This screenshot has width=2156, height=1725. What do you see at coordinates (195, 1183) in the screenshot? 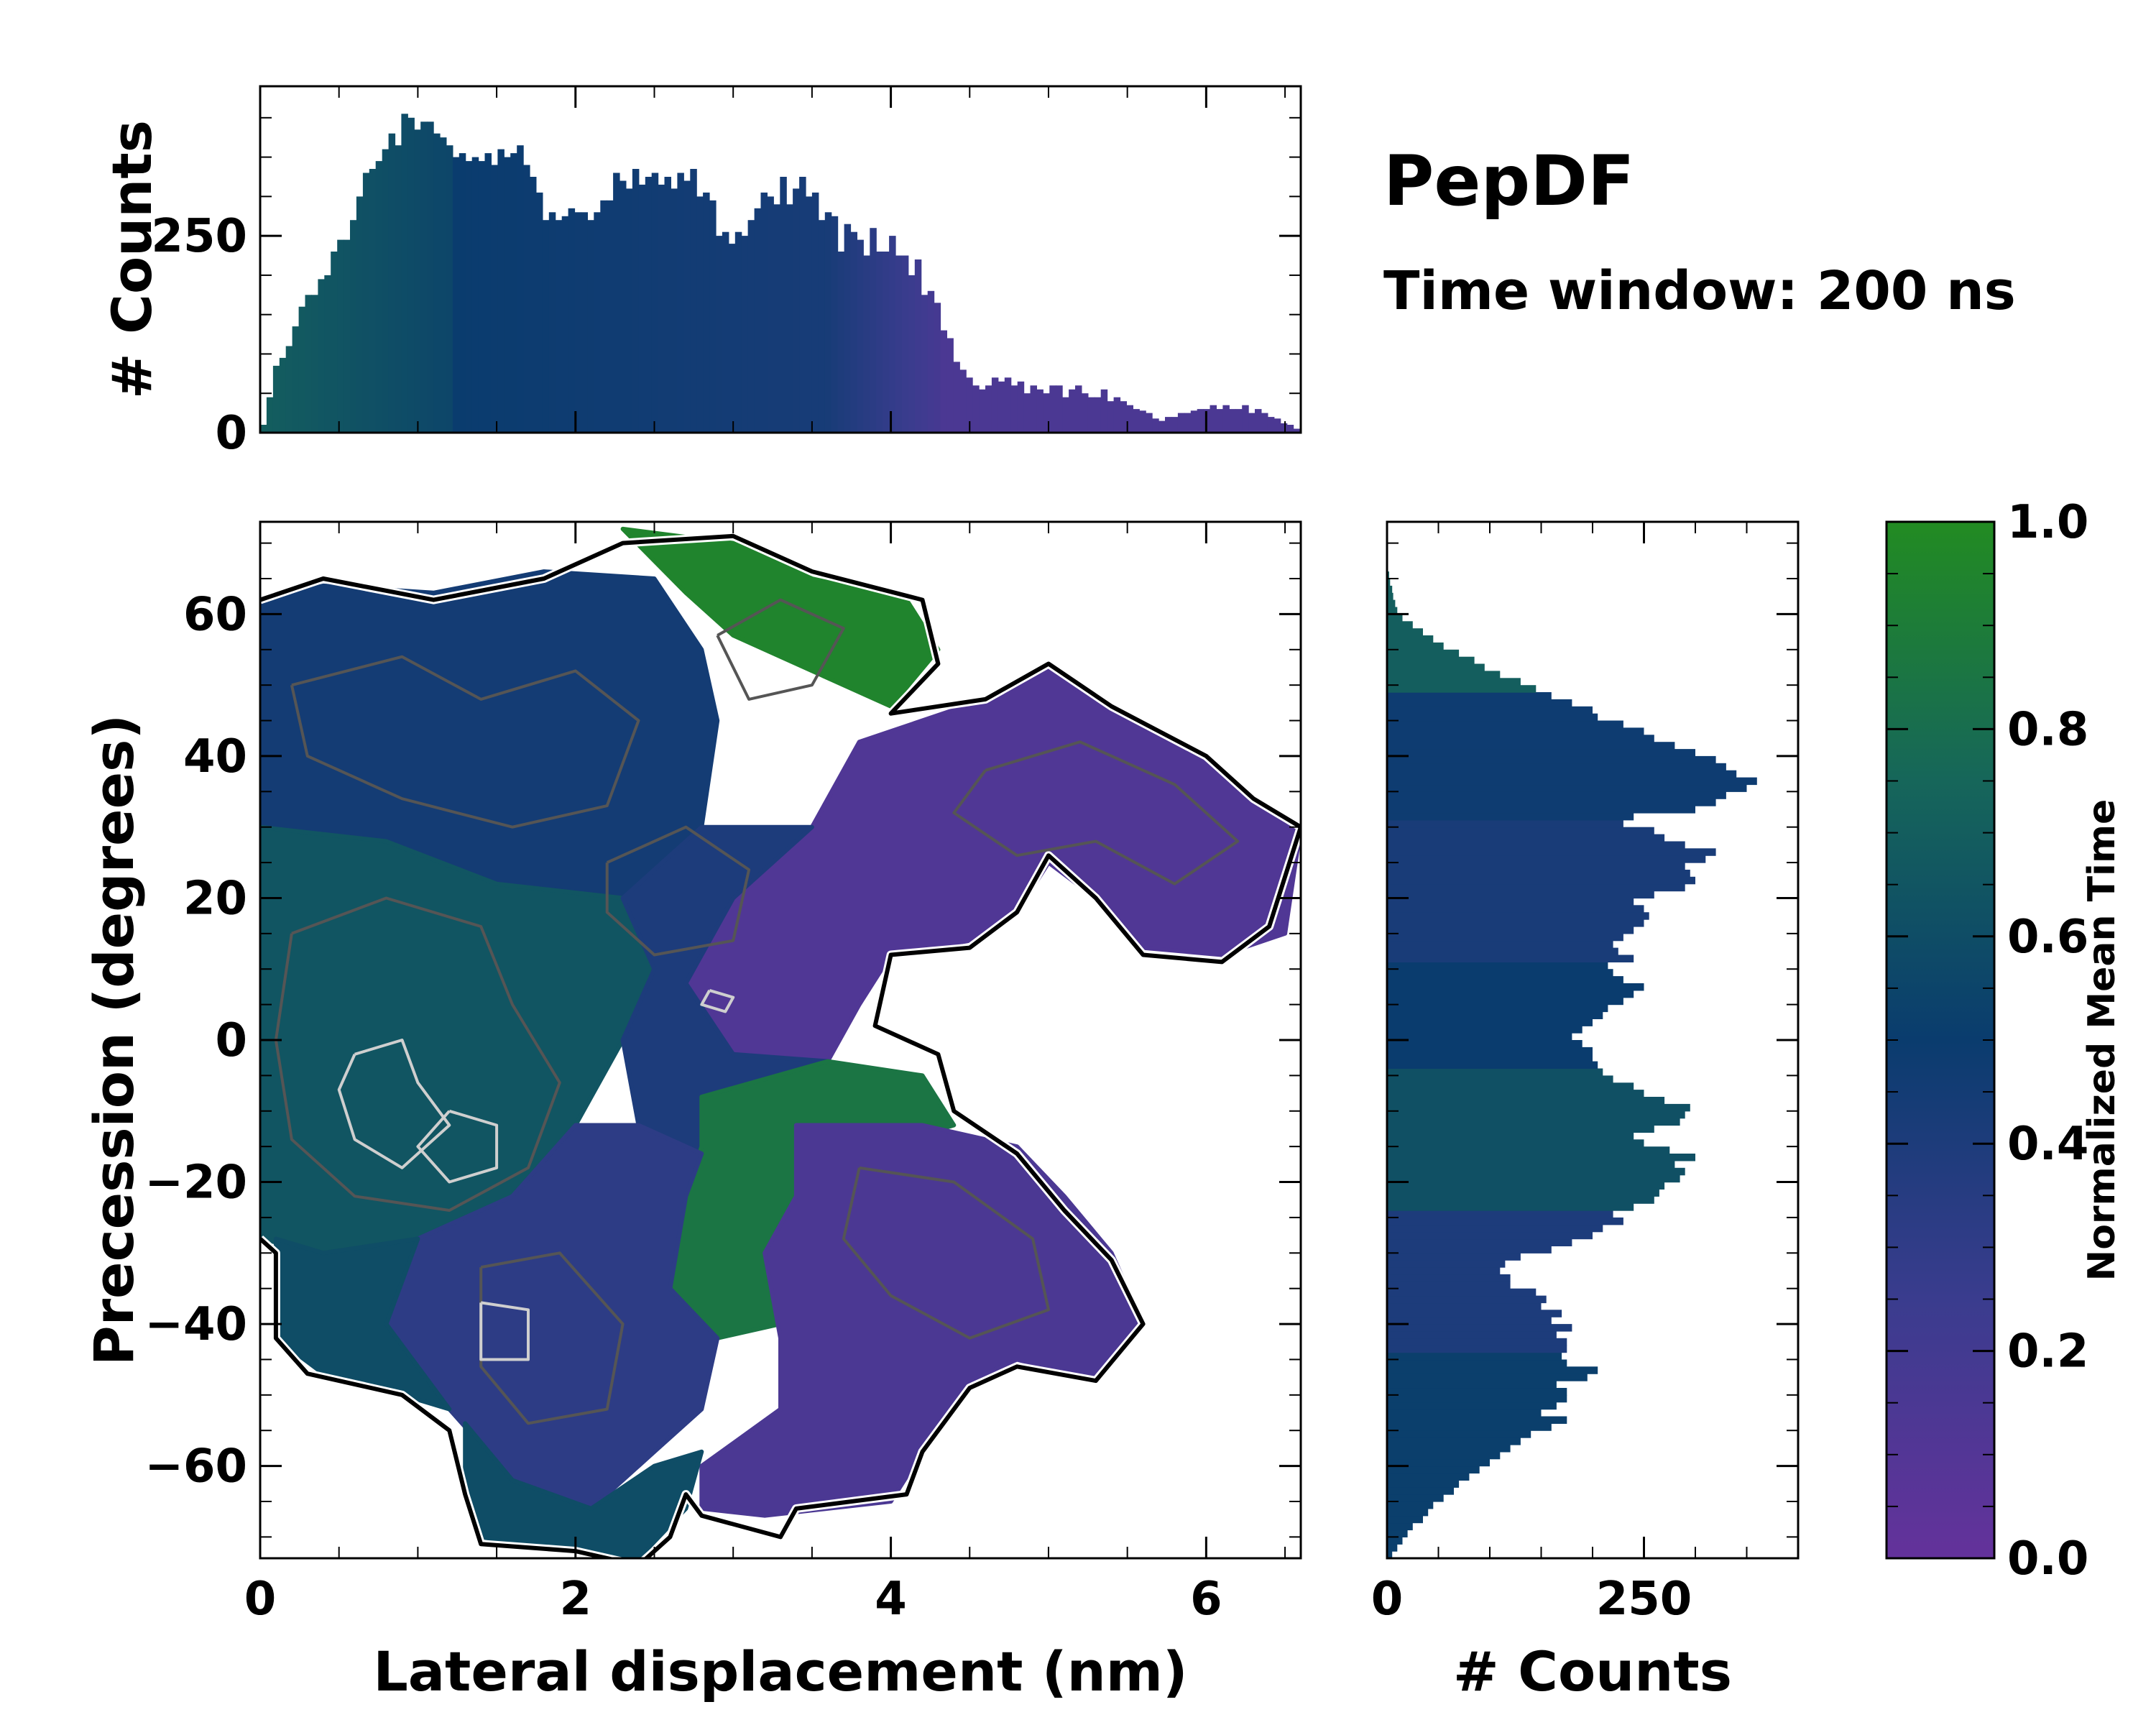
I see `heatmap-ytick-label: −20` at bounding box center [195, 1183].